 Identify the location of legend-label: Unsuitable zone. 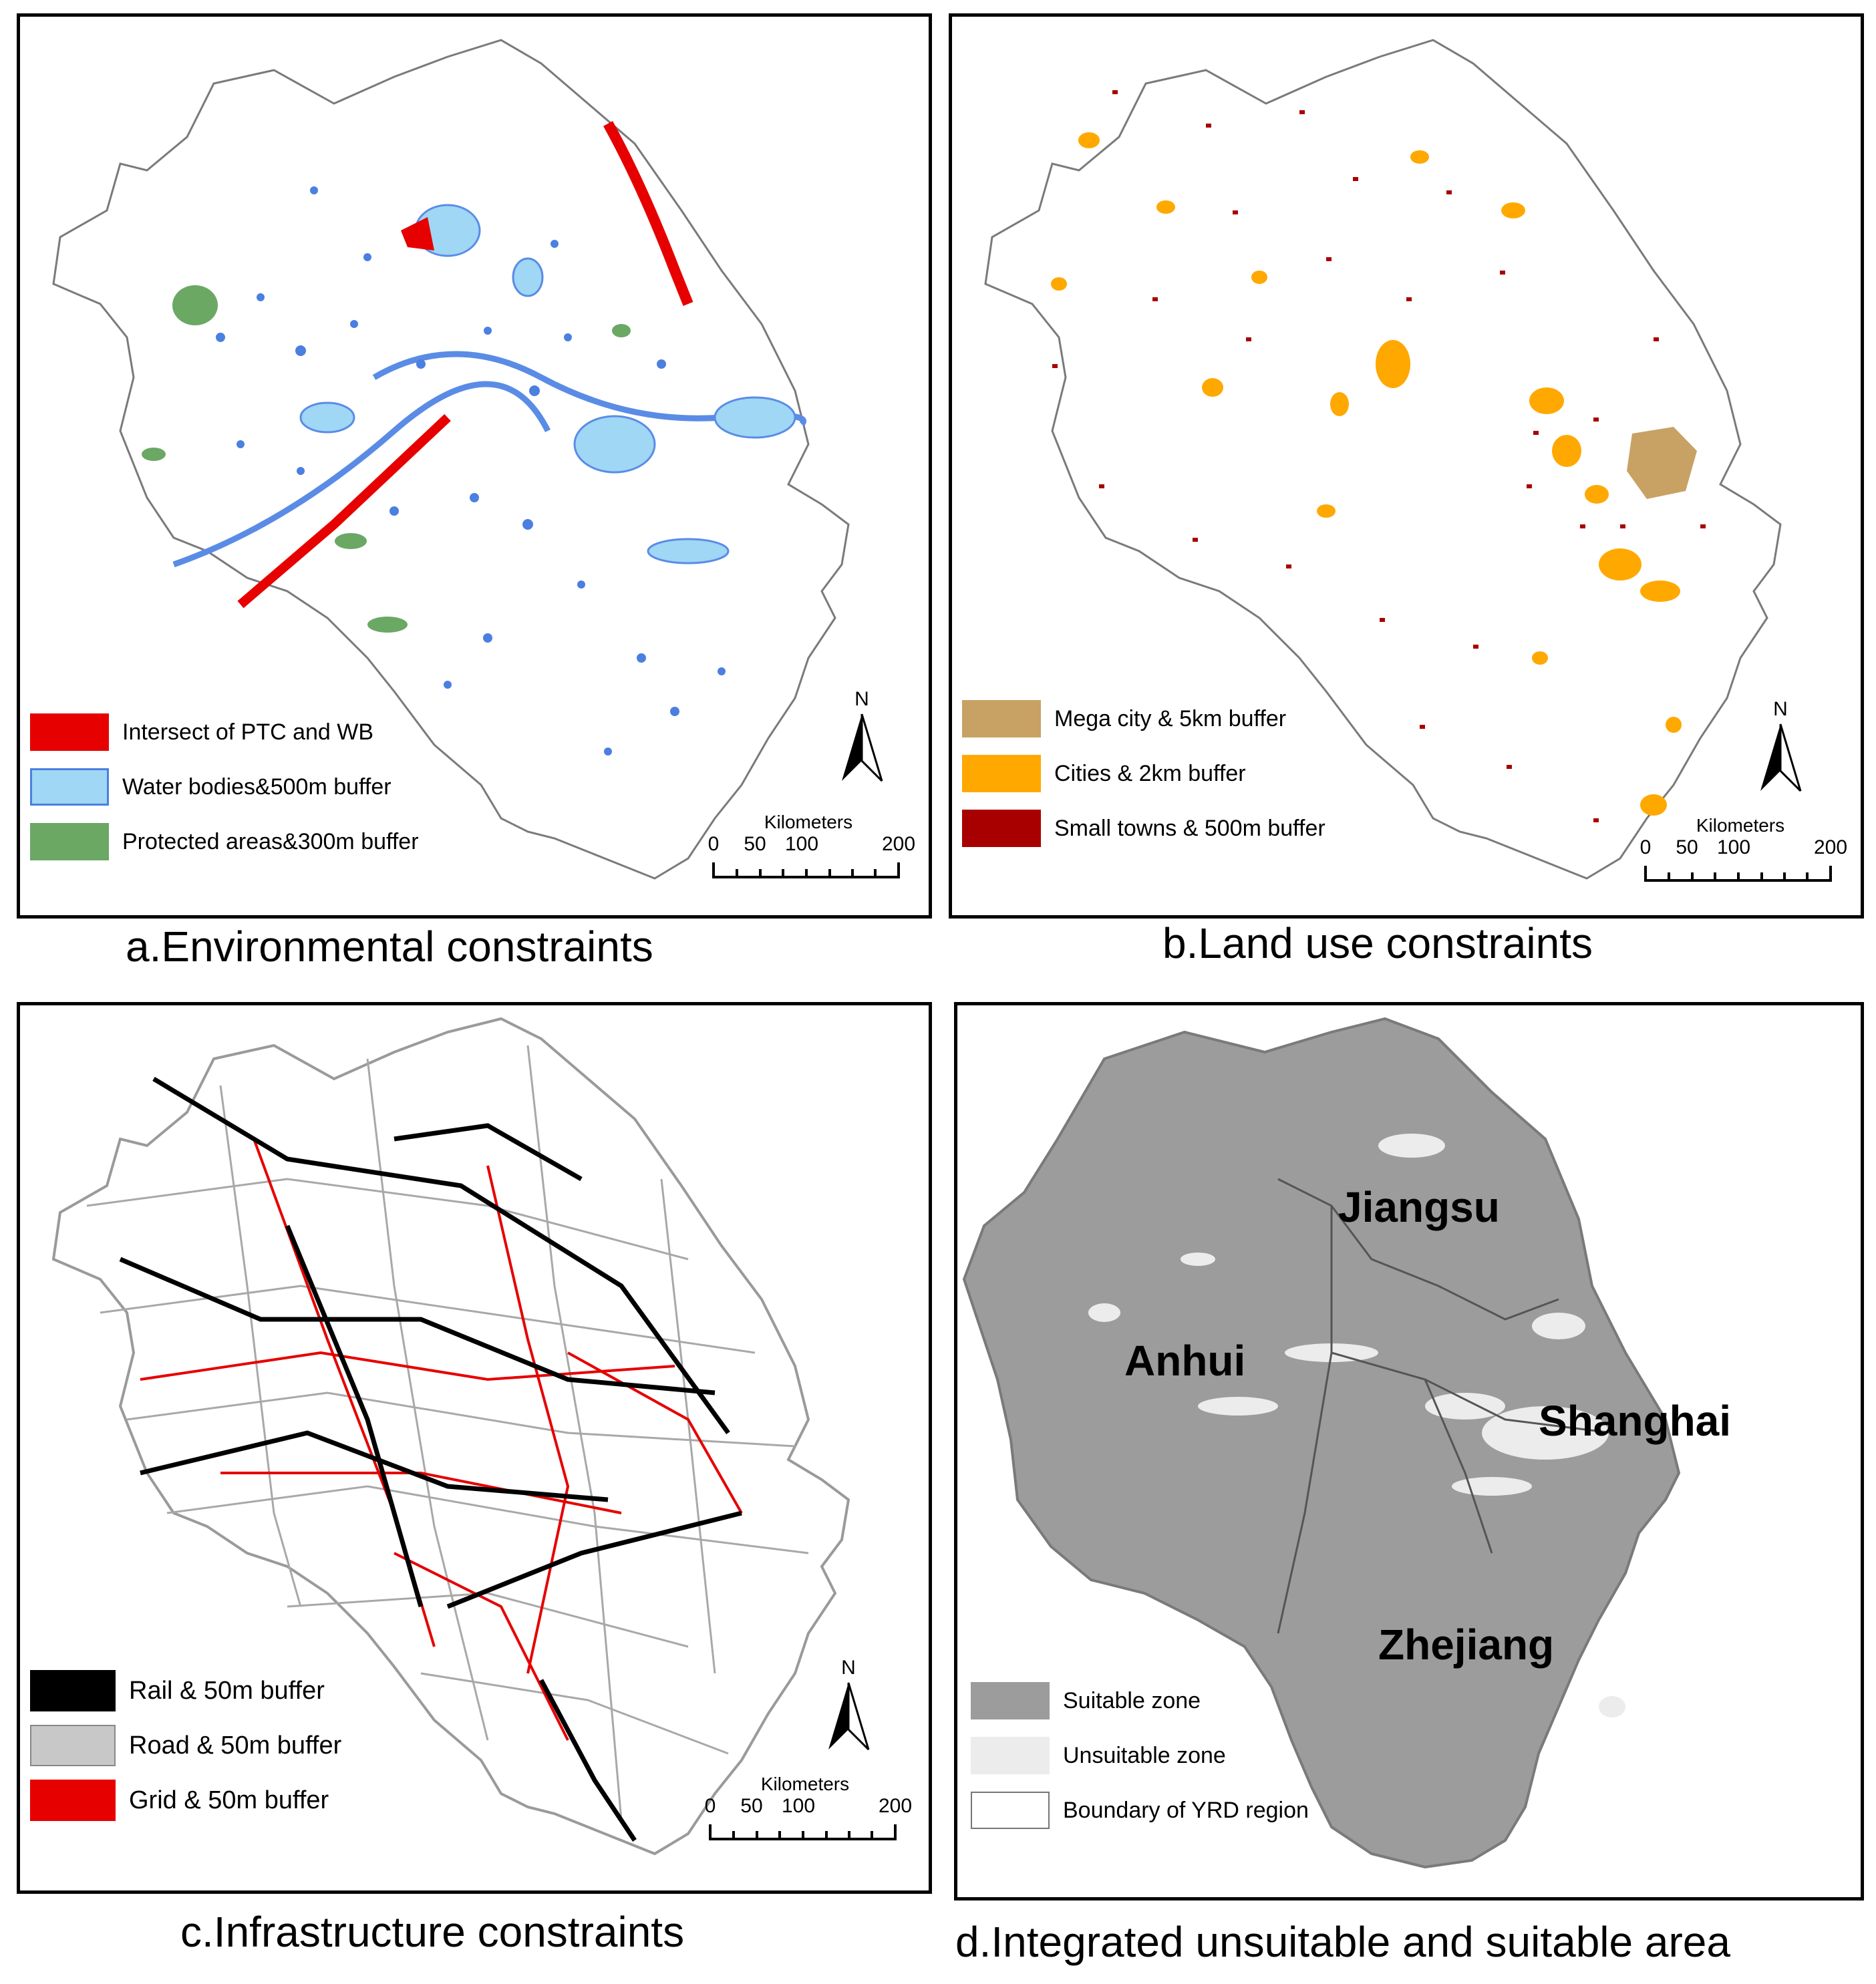
(1144, 1755).